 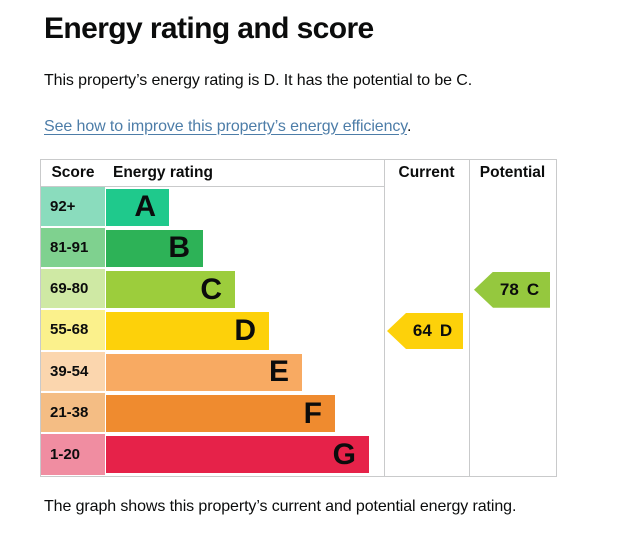 I want to click on band-score-range: 69-80, so click(x=73, y=289).